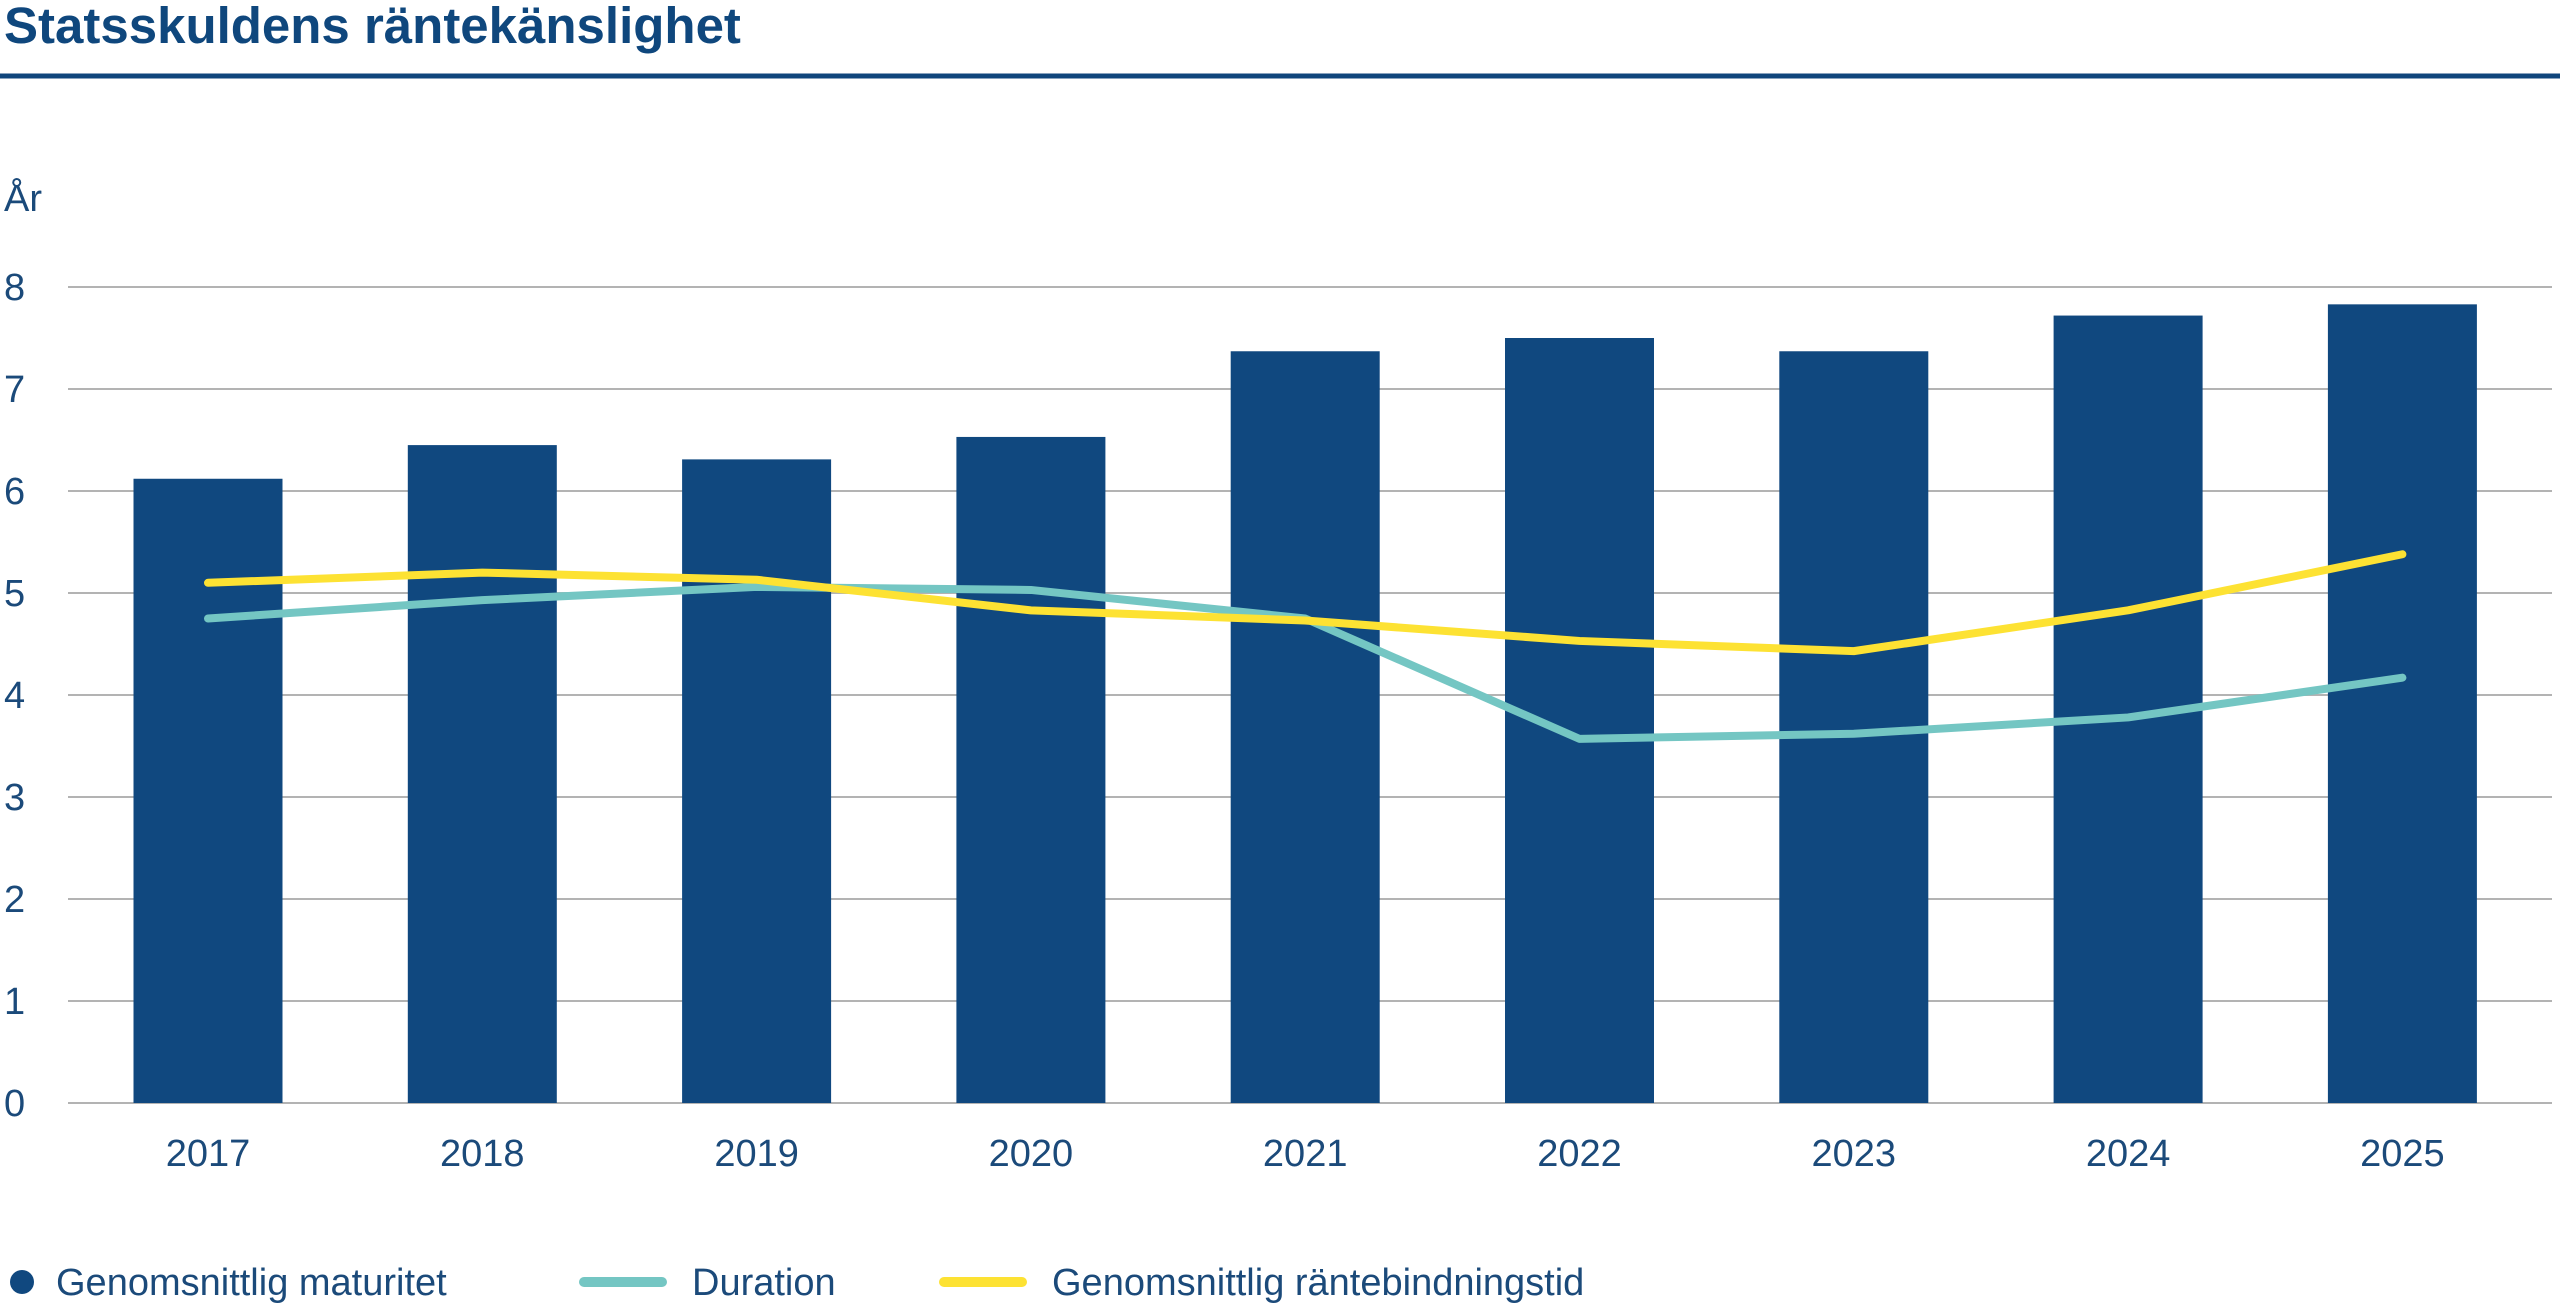  Describe the element at coordinates (756, 1154) in the screenshot. I see `x-tick-label: 2019` at that location.